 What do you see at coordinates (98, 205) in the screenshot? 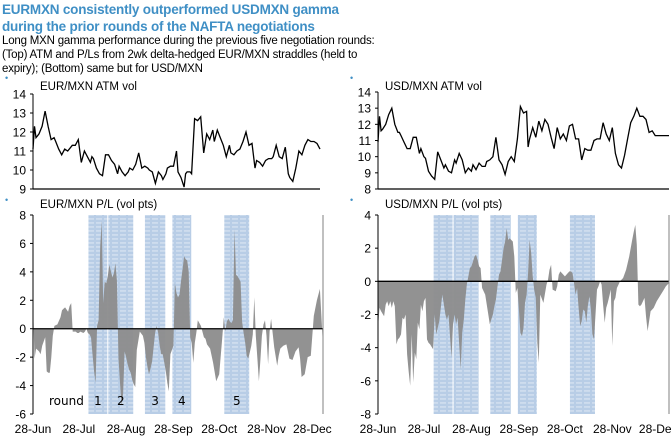
I see `panel-title: EUR/MXN P/L (vol pts)` at bounding box center [98, 205].